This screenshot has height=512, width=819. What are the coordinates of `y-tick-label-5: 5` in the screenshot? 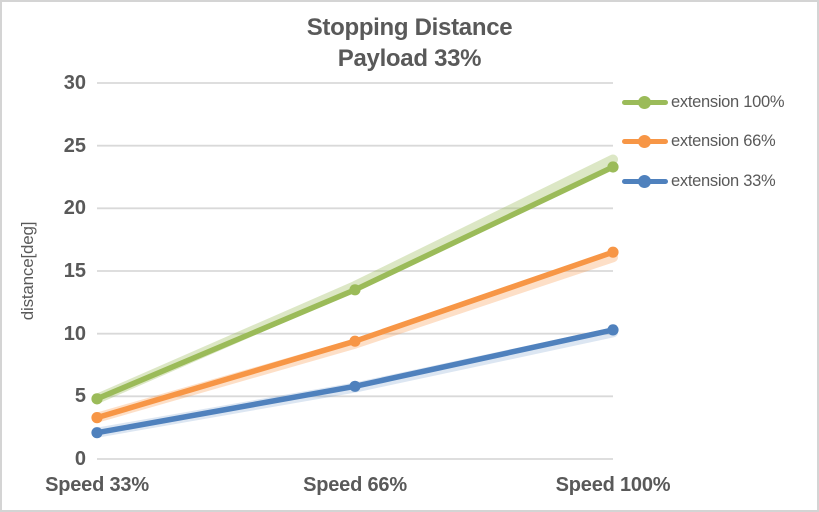 It's located at (80, 396).